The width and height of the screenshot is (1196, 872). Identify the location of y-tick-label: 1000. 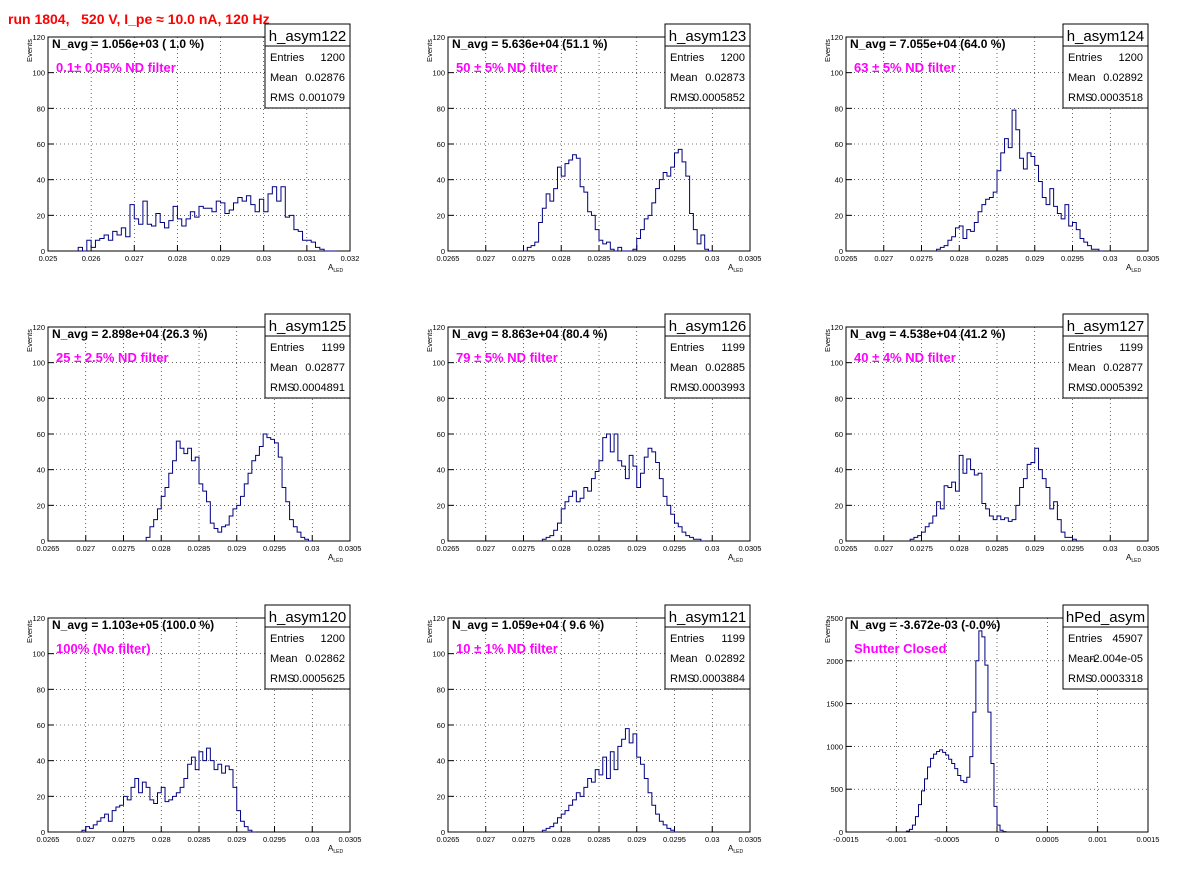
(834, 746).